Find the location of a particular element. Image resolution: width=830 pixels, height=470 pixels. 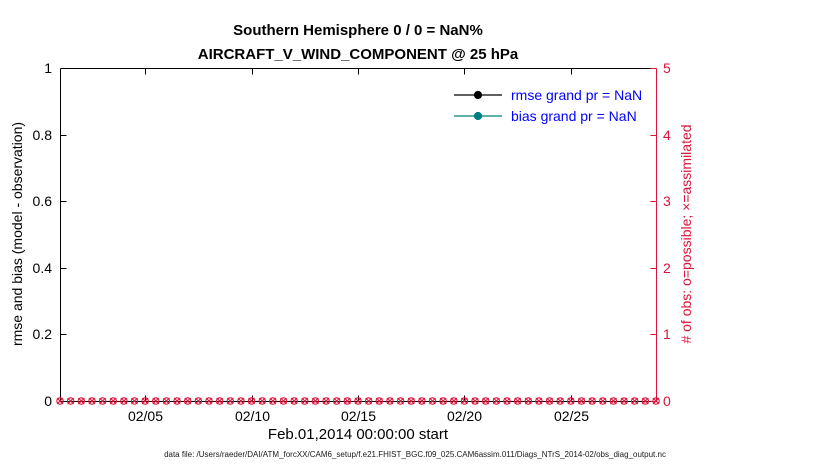

left-y-tick-label: 0.6 is located at coordinates (42, 201).